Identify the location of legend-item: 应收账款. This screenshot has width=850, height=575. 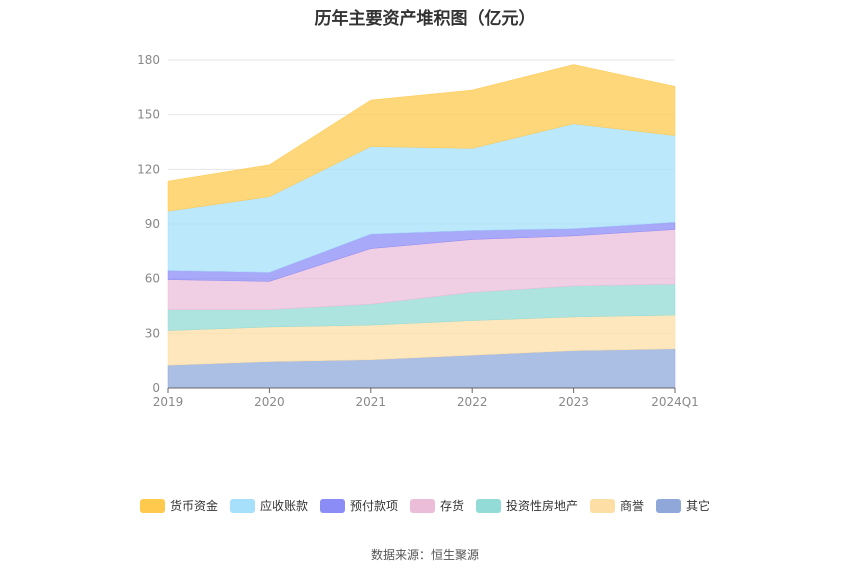
(268, 505).